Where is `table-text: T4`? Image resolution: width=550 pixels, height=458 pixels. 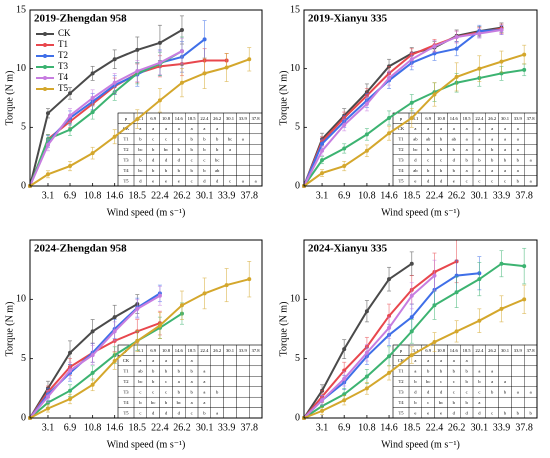 table-text: T4 is located at coordinates (401, 402).